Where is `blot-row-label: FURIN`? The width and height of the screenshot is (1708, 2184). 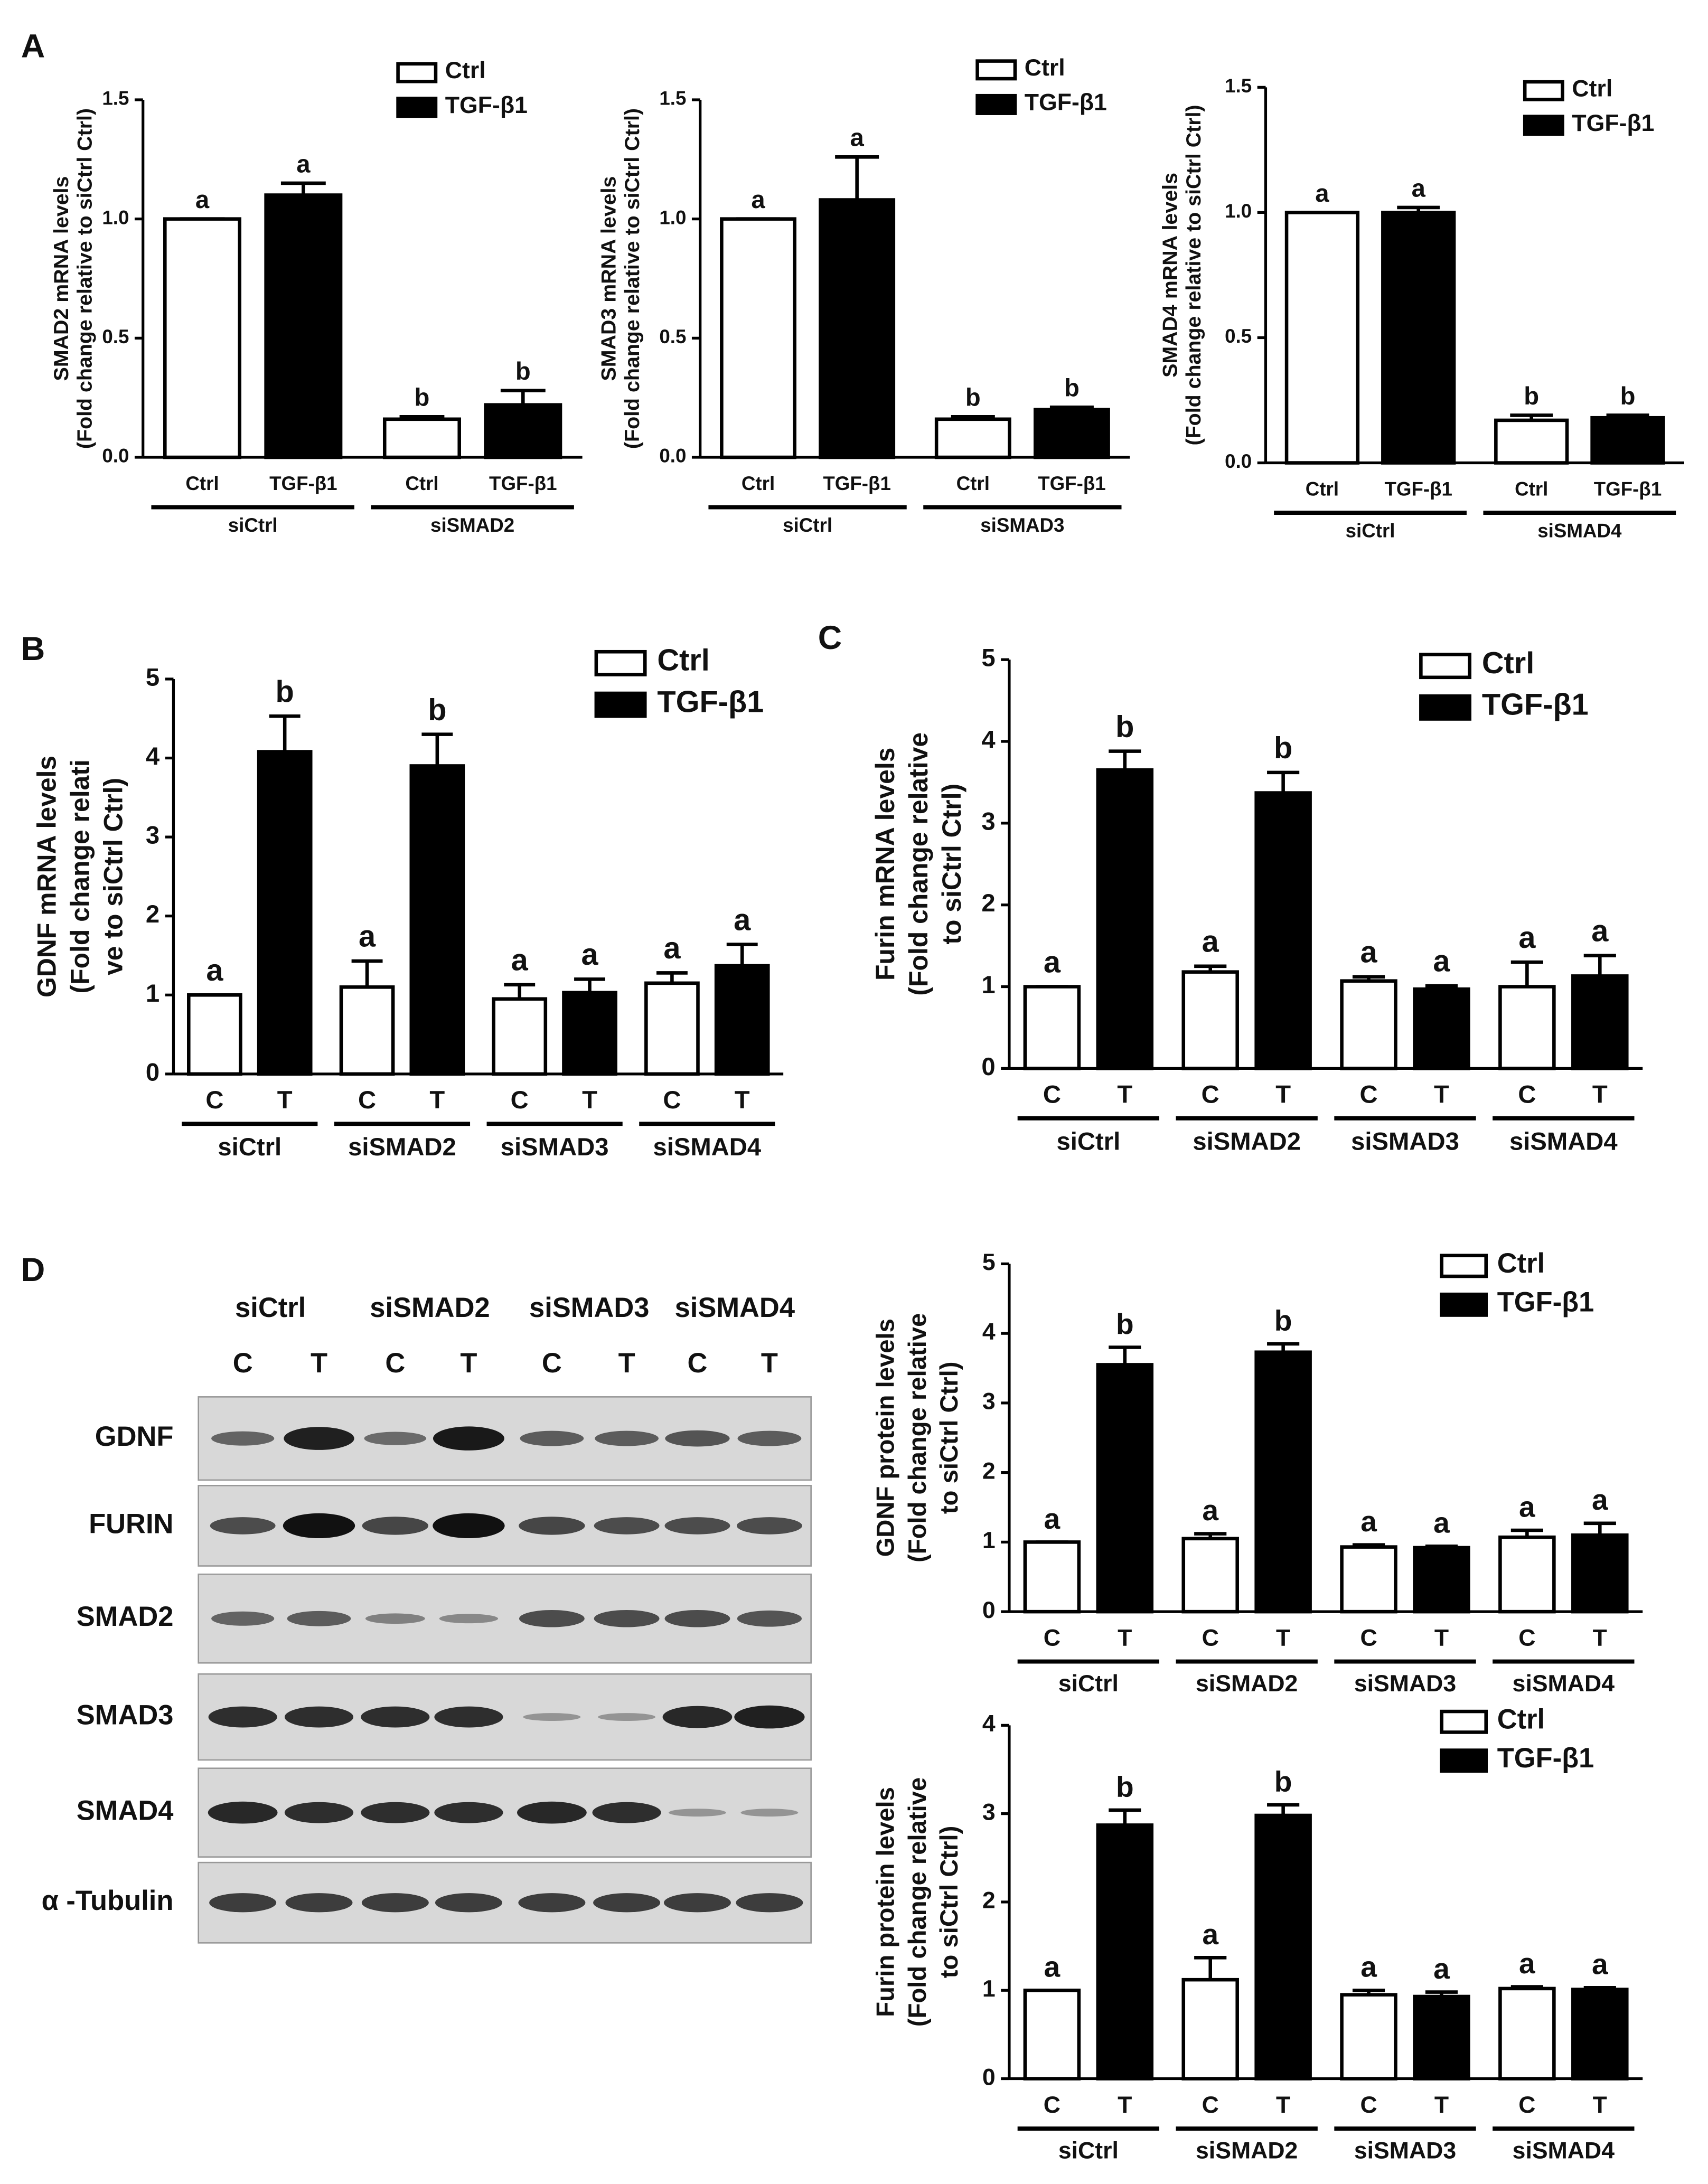
blot-row-label: FURIN is located at coordinates (131, 1523).